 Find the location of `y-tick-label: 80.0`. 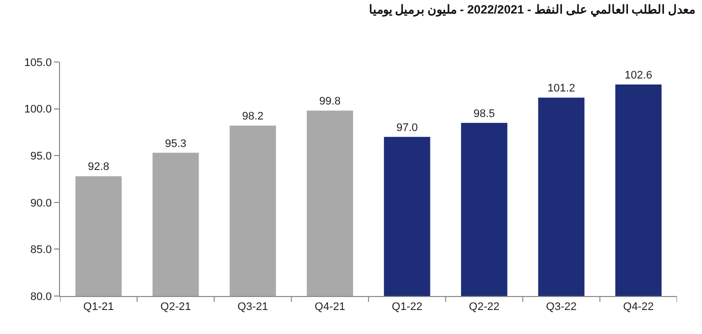

y-tick-label: 80.0 is located at coordinates (41, 296).